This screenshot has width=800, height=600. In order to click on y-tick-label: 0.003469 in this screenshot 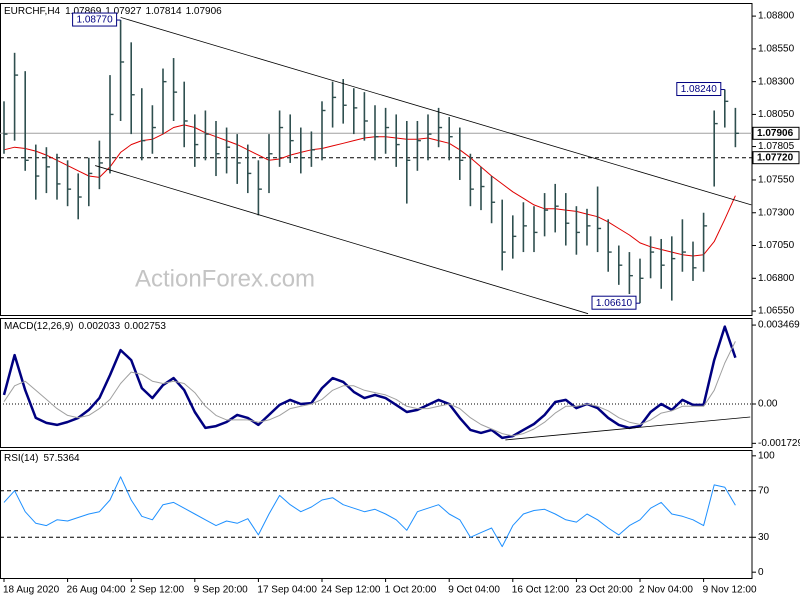, I will do `click(779, 325)`.